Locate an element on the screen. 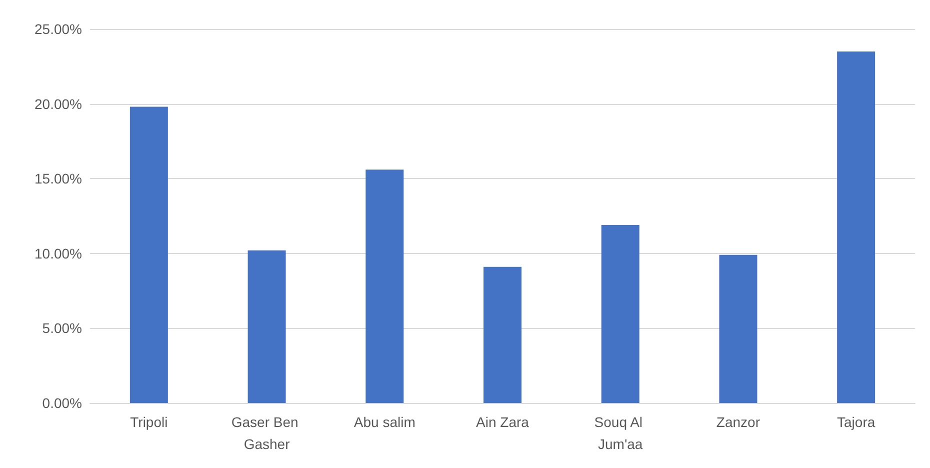 The image size is (930, 468). y-tick-label: 20.00% is located at coordinates (58, 104).